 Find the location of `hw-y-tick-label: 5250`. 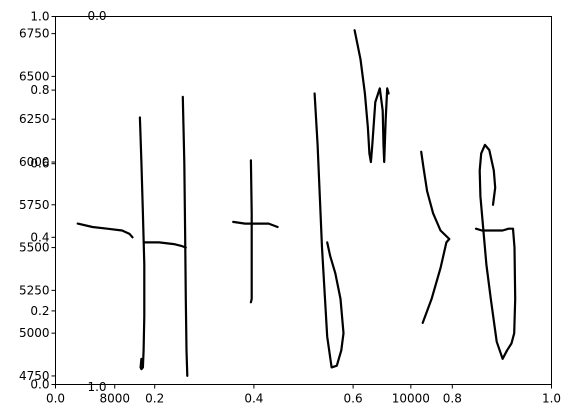

hw-y-tick-label: 5250 is located at coordinates (34, 290).